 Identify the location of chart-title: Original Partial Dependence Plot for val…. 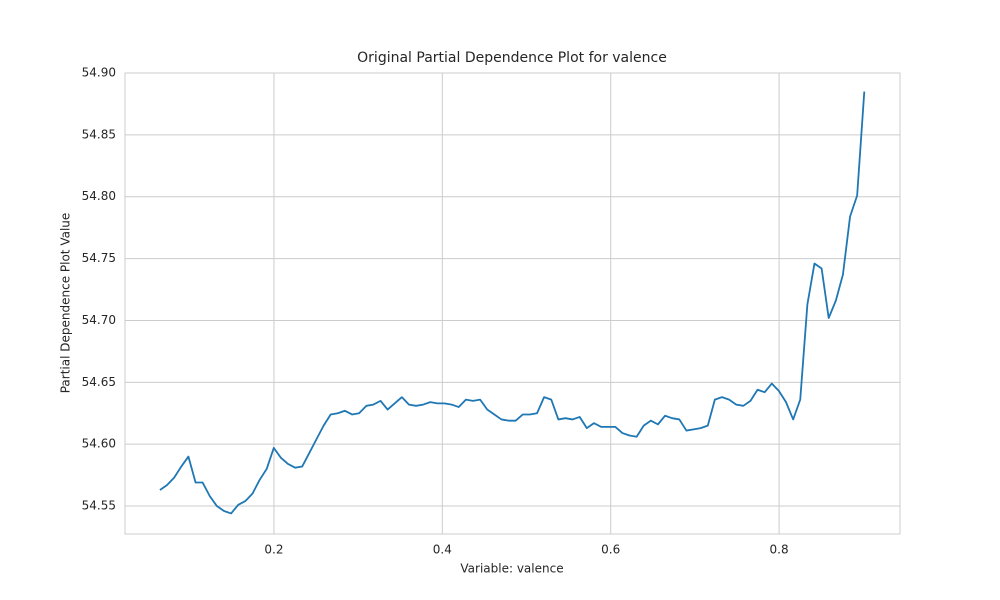
(512, 58).